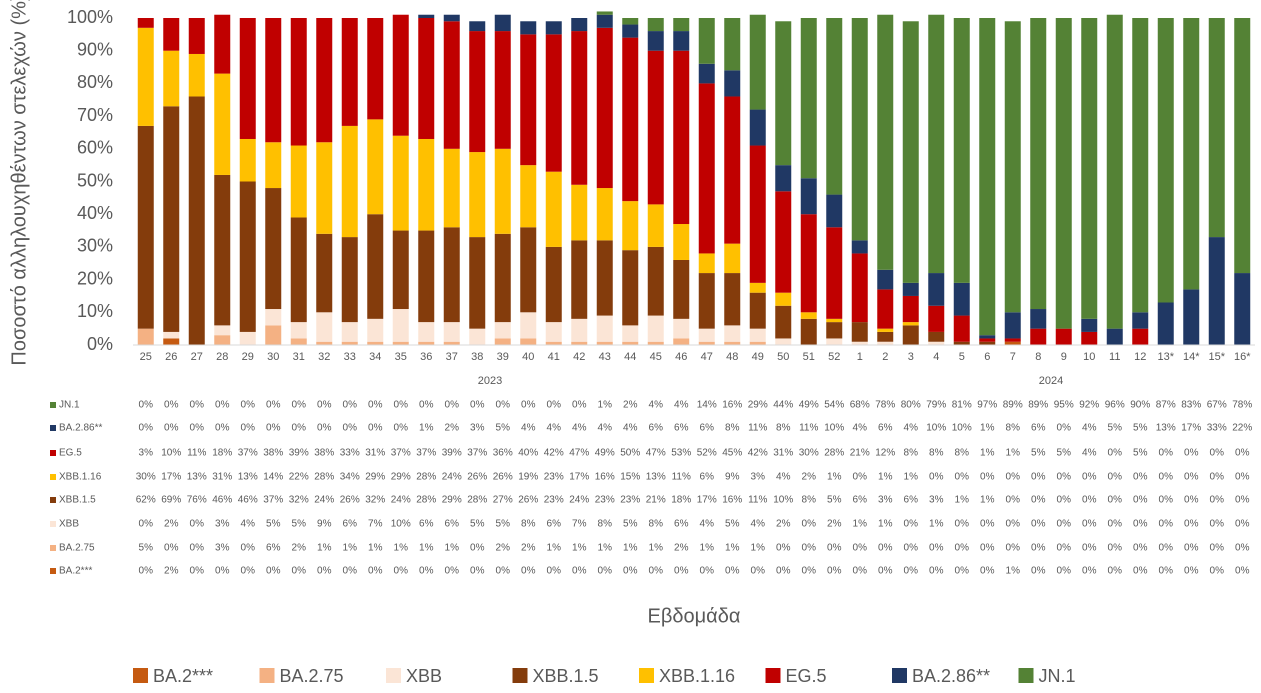  What do you see at coordinates (809, 405) in the screenshot?
I see `table-cell: 49%` at bounding box center [809, 405].